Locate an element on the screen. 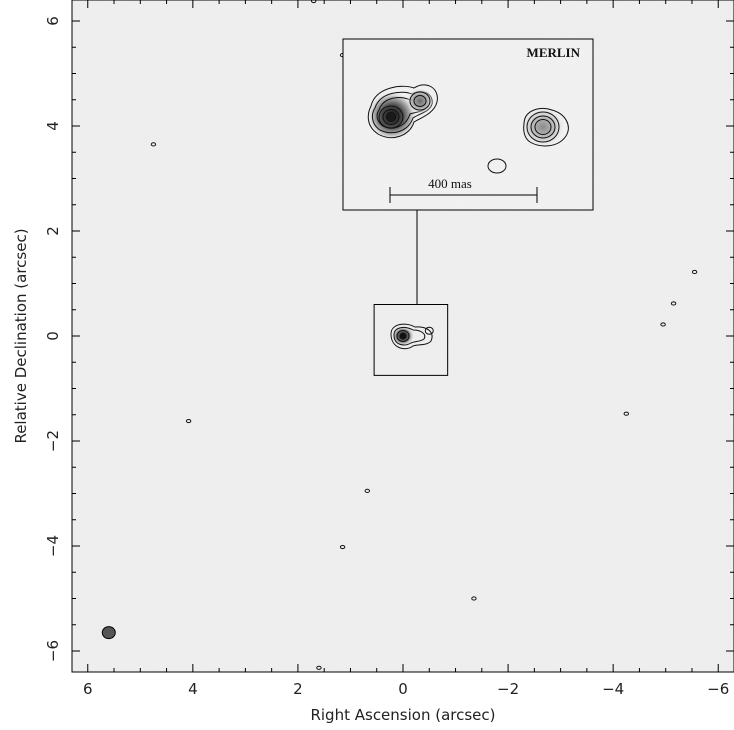  source-contour-outer is located at coordinates (411, 336).